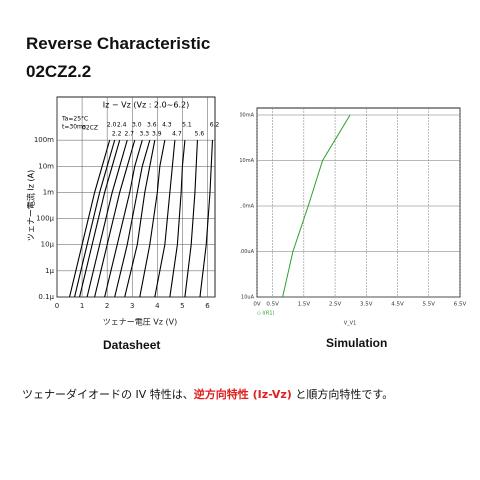  I want to click on y-tick-label: 10mA, so click(247, 161).